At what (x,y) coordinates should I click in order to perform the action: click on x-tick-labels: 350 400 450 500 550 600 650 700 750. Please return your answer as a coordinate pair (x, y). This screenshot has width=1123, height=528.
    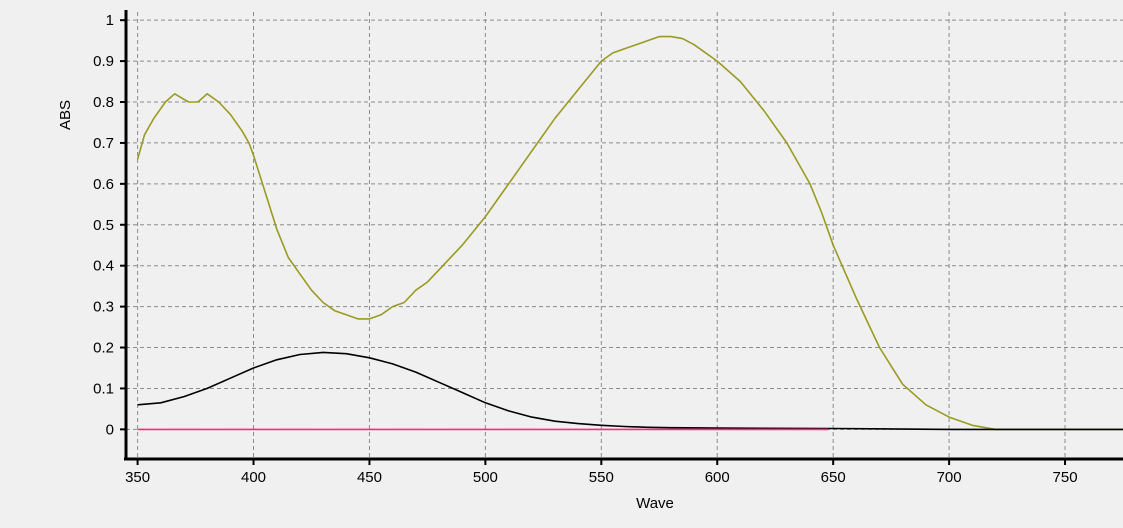
    Looking at the image, I should click on (601, 472).